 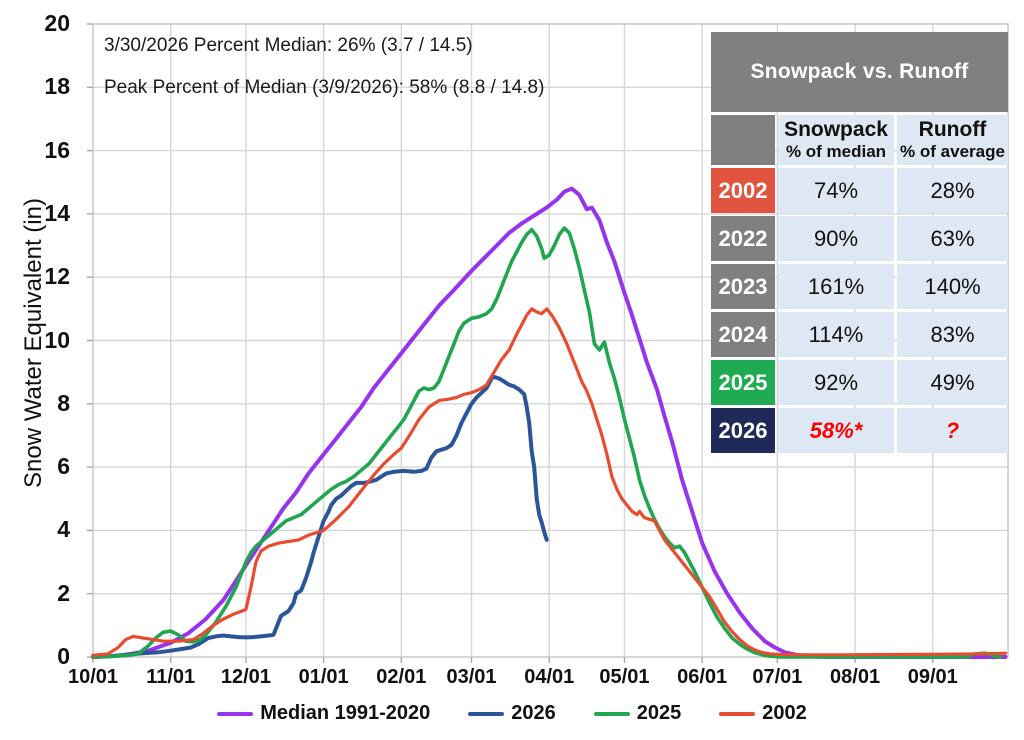 What do you see at coordinates (743, 140) in the screenshot?
I see `table-header-corner` at bounding box center [743, 140].